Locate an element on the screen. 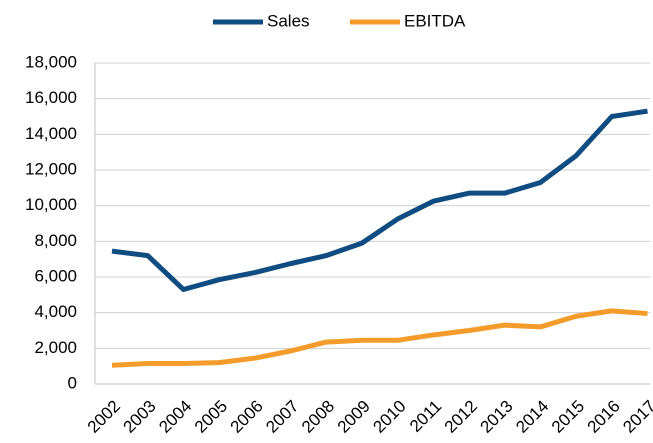 The width and height of the screenshot is (653, 443). y-tick-label: 16,000 is located at coordinates (51, 97).